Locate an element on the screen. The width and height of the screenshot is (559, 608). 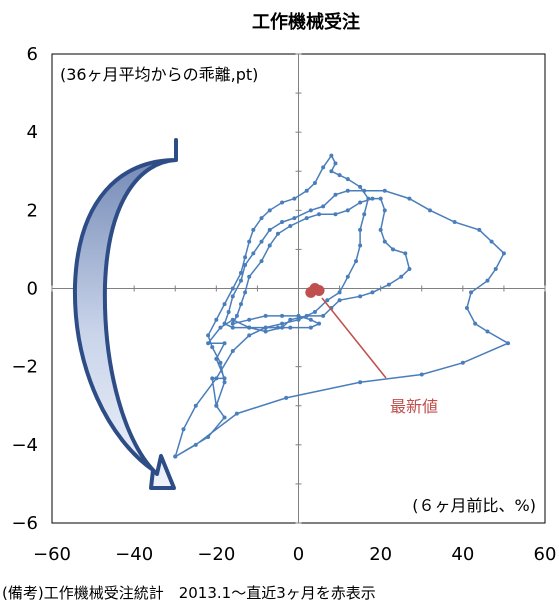
y-tick-label: 4 is located at coordinates (32, 132).